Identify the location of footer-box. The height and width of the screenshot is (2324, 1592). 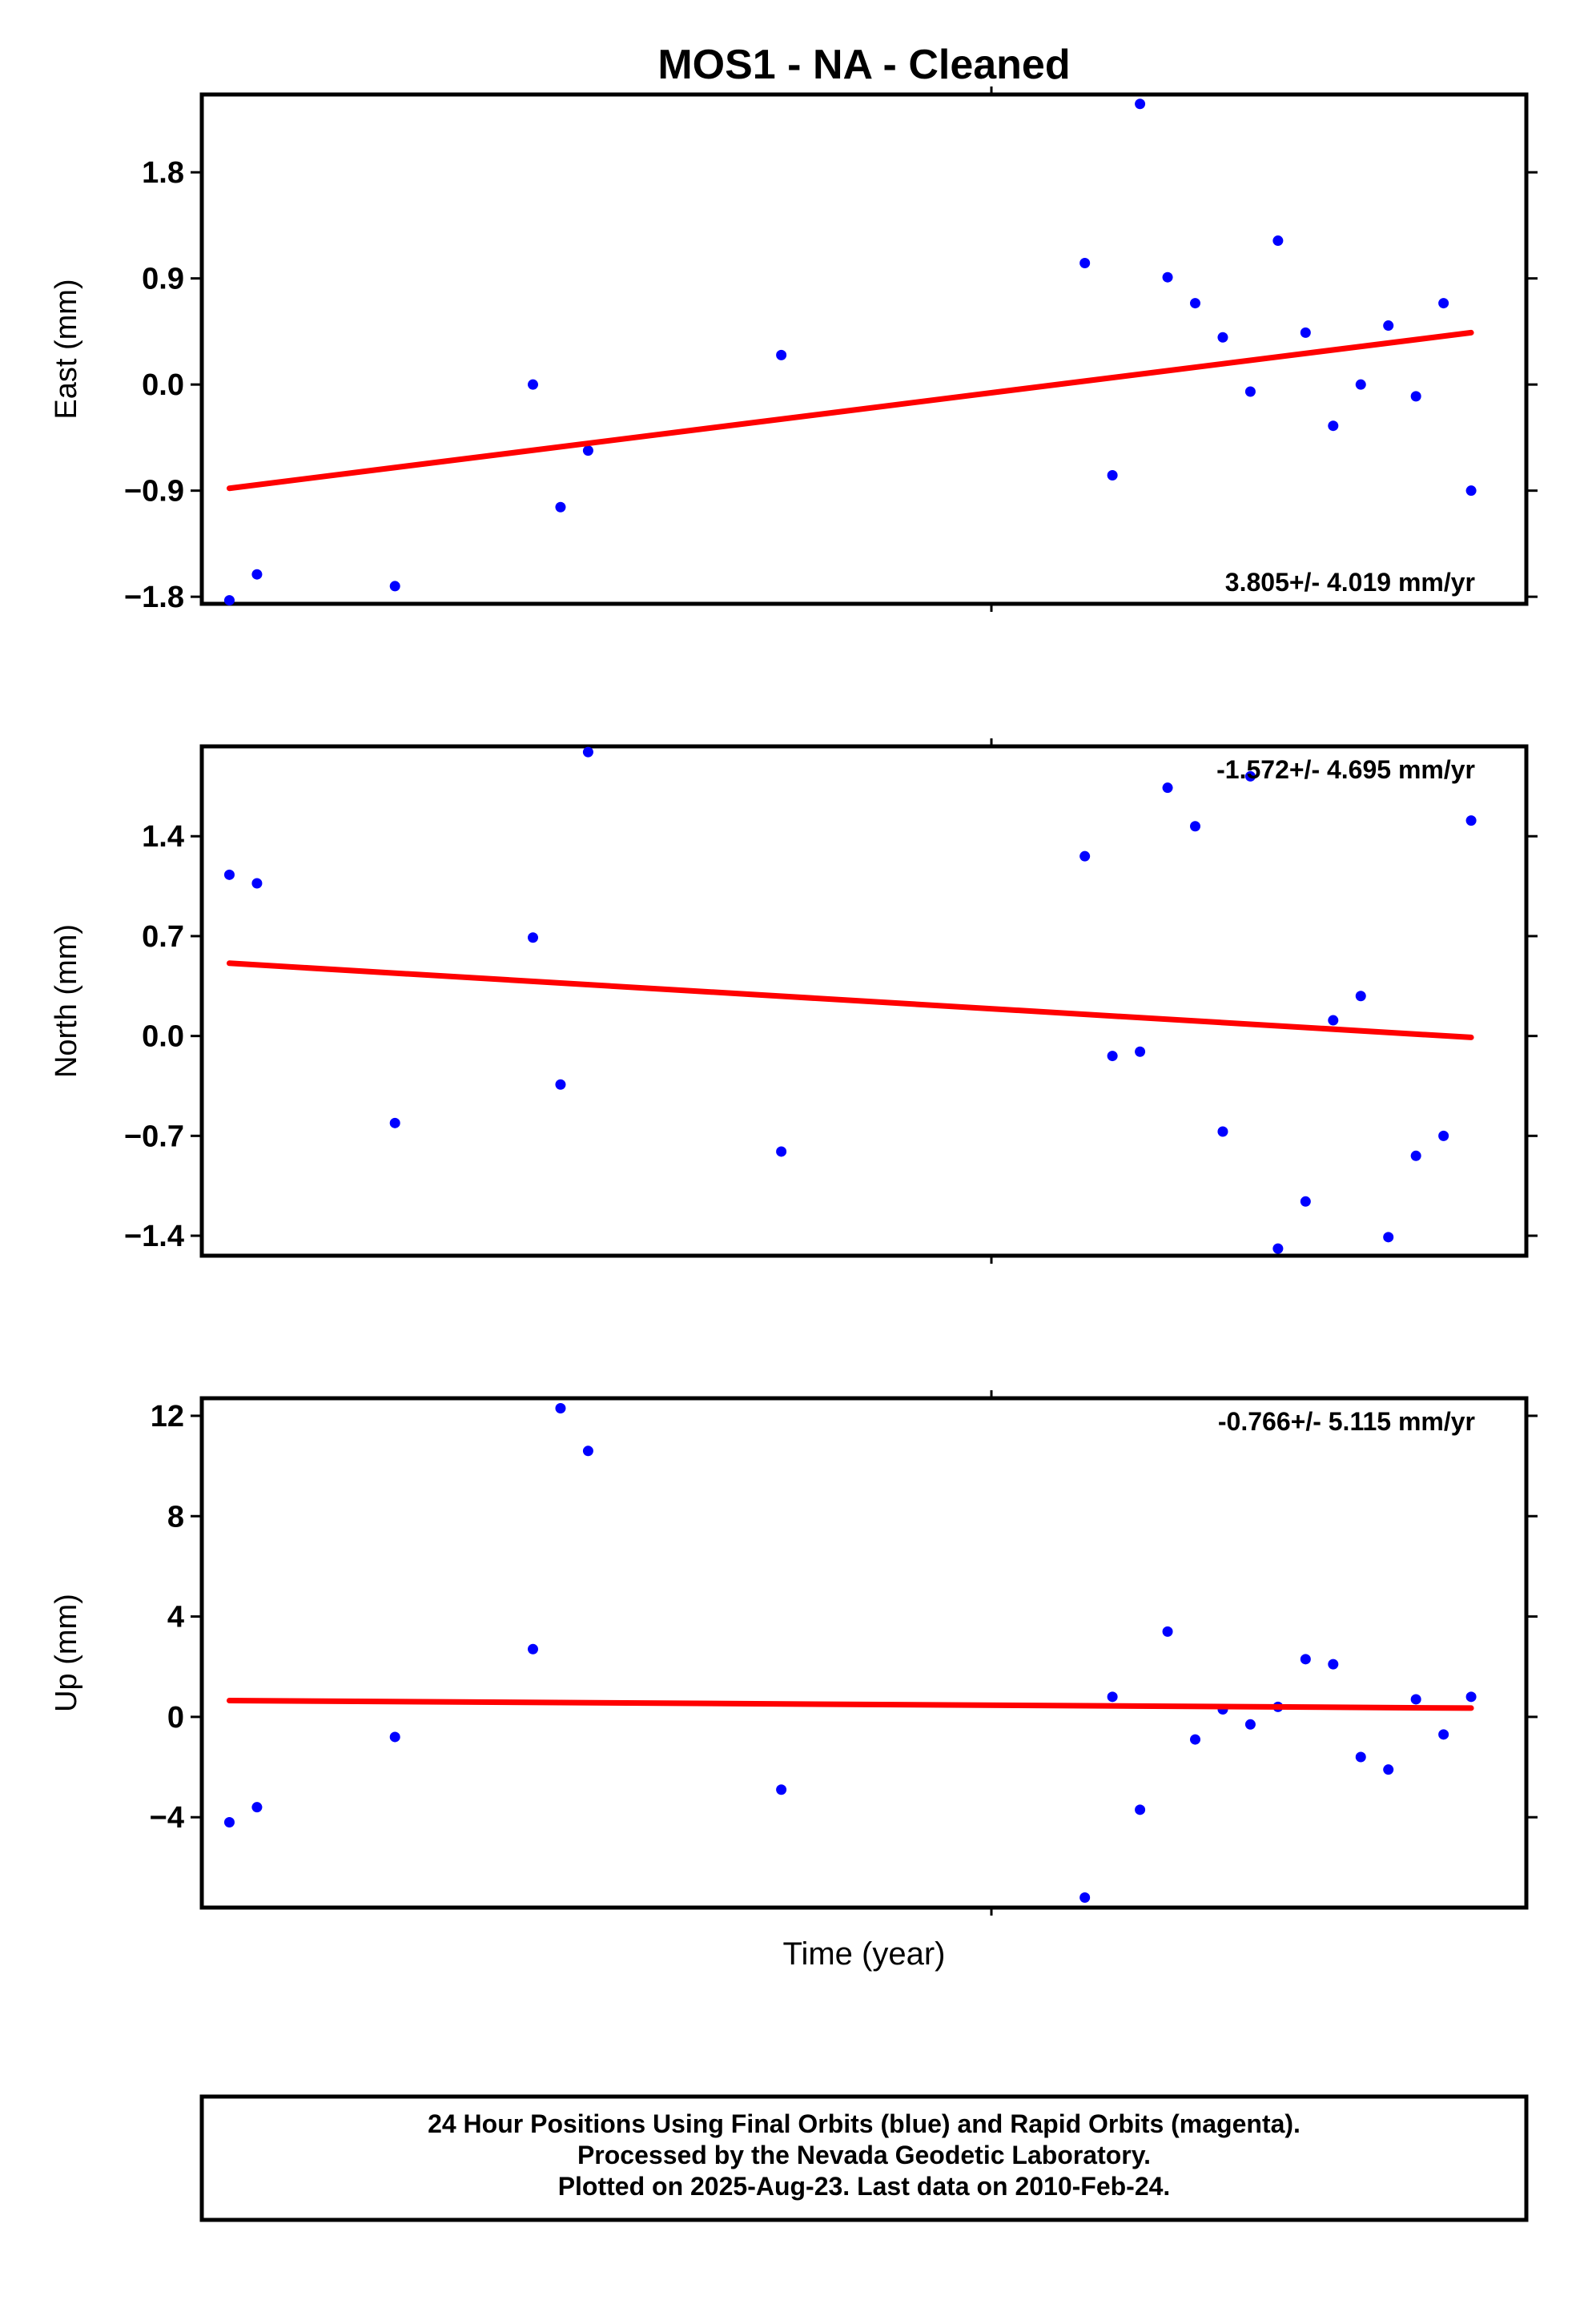
(864, 2158).